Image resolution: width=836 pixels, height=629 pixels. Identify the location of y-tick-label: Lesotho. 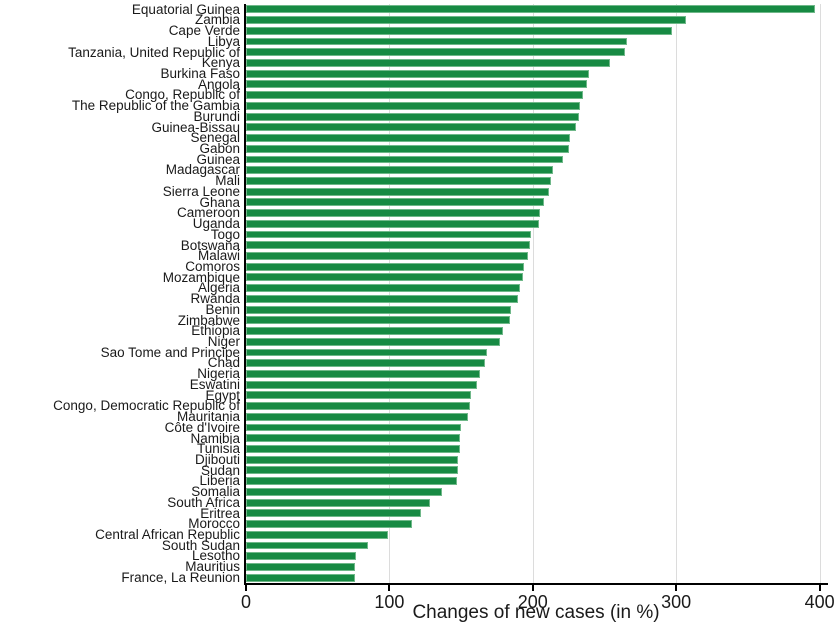
(215, 556).